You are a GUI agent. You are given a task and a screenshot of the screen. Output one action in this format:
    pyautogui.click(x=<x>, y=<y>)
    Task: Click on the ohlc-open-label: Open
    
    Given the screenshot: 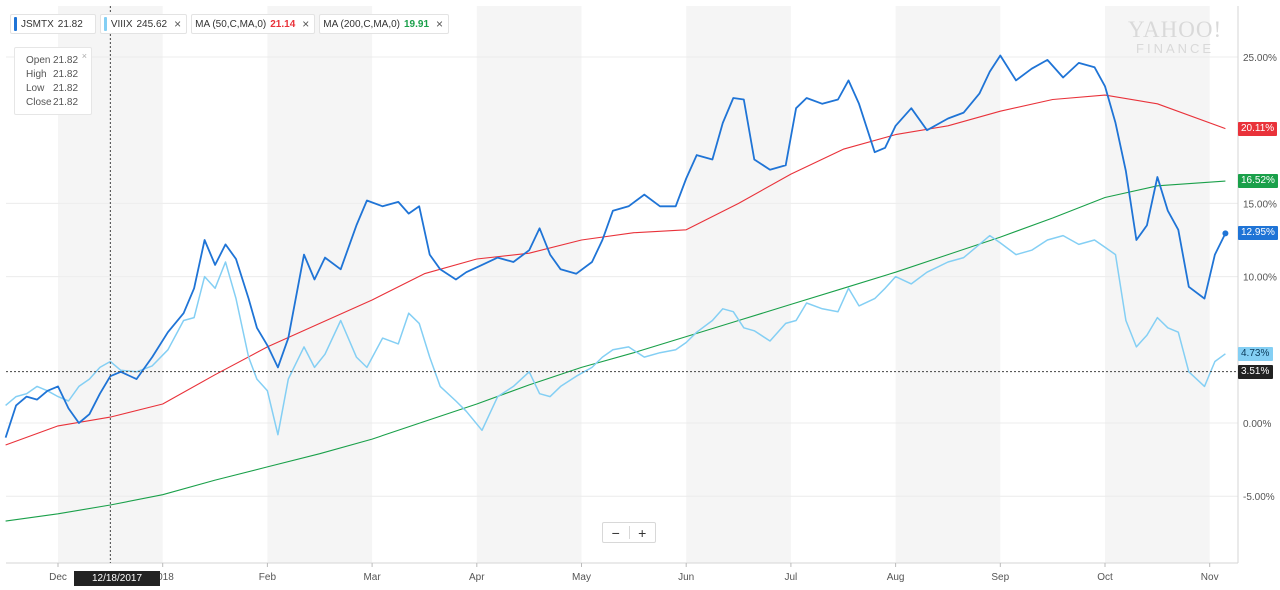 What is the action you would take?
    pyautogui.click(x=38, y=60)
    